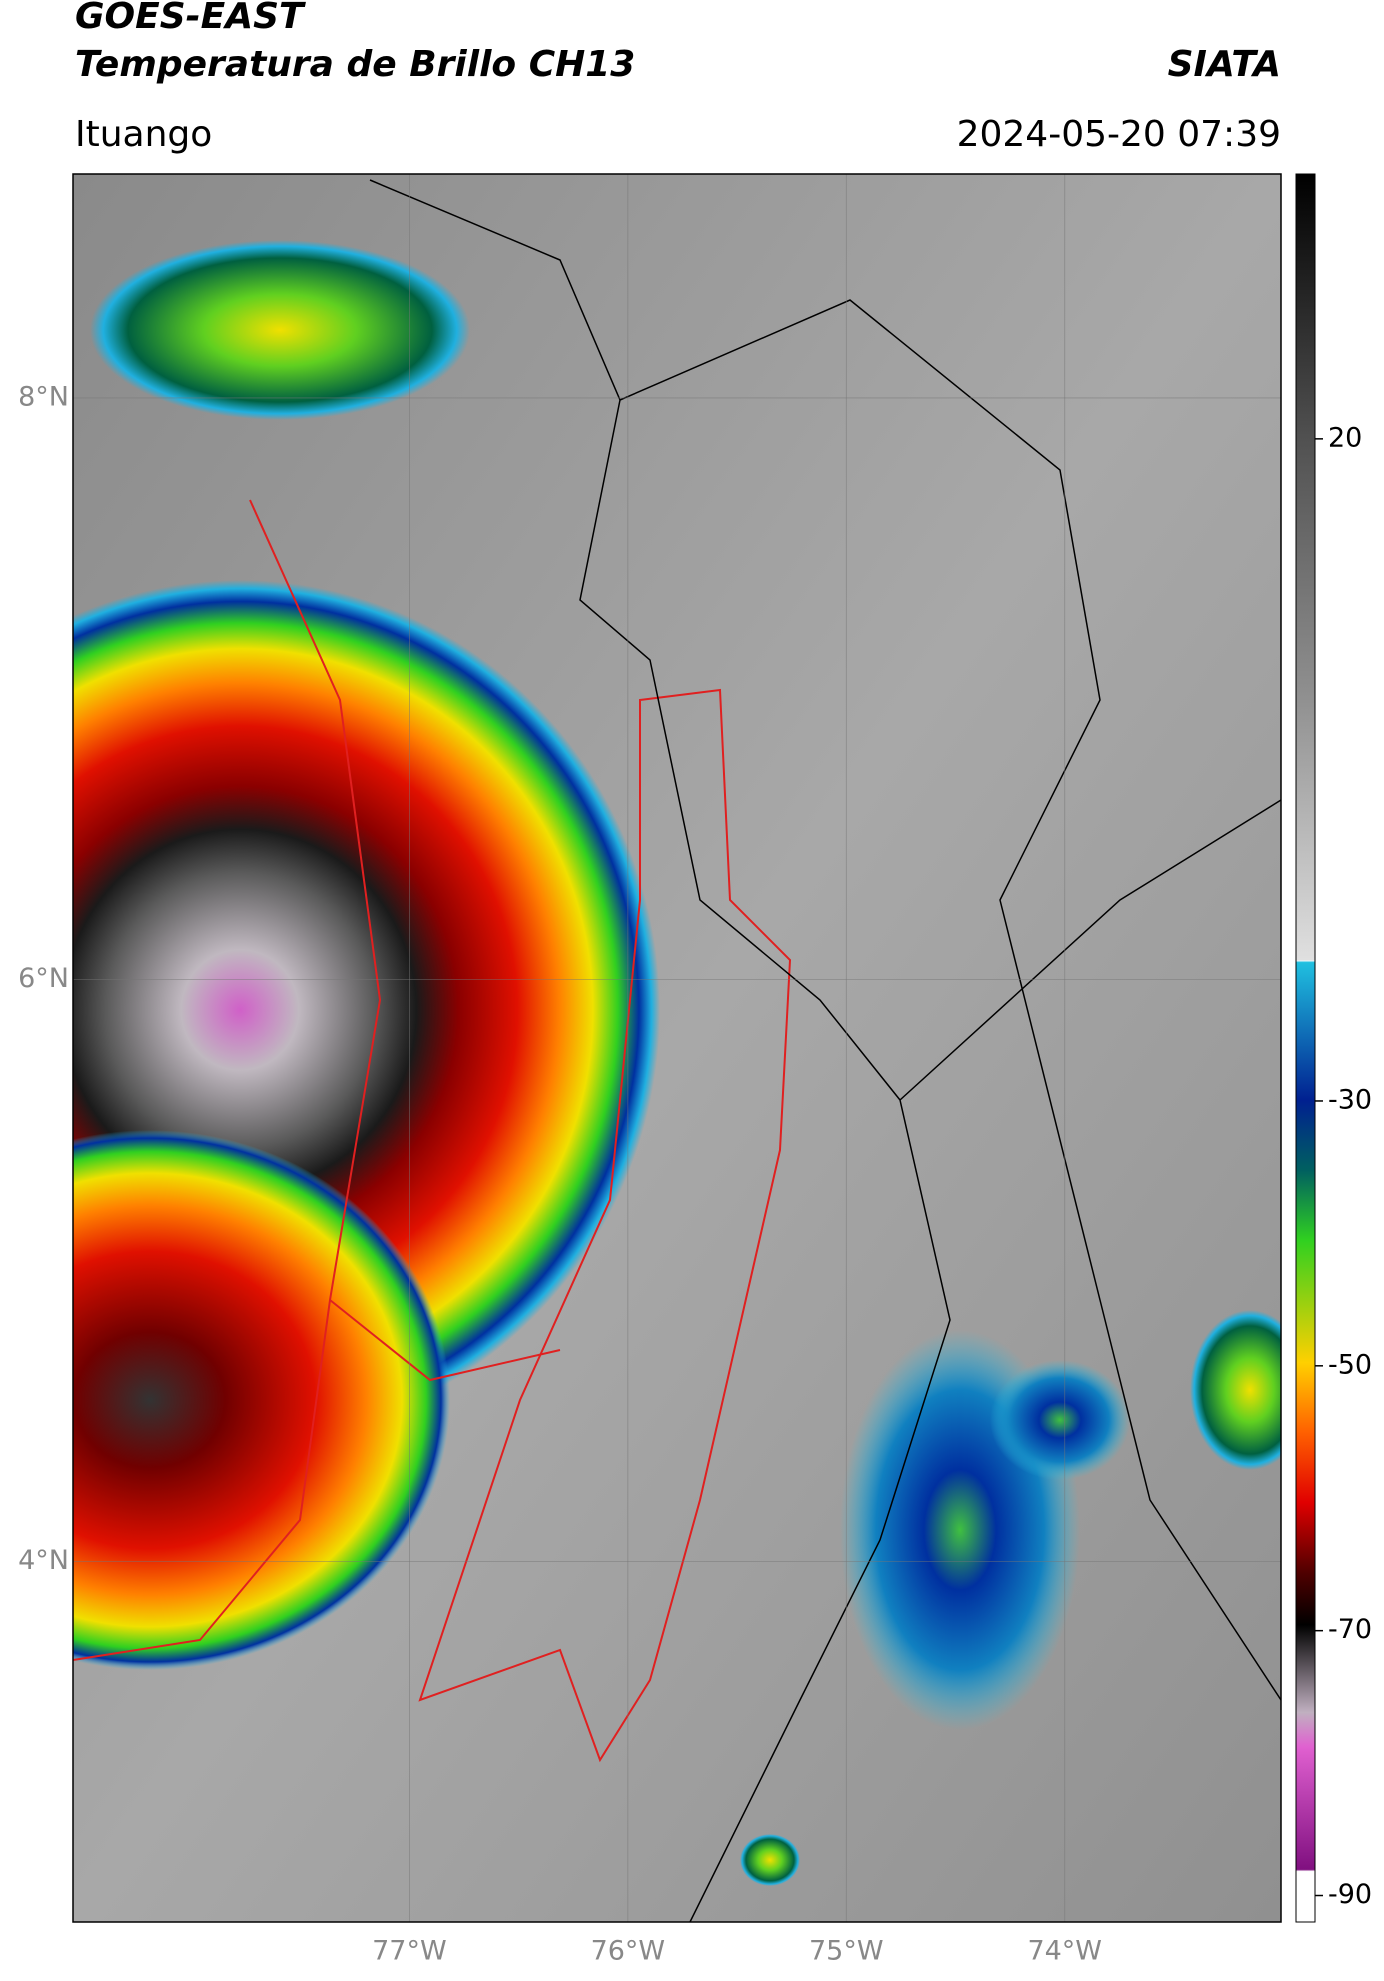 Image resolution: width=1384 pixels, height=1981 pixels. Describe the element at coordinates (43, 396) in the screenshot. I see `lat-tick-label: 8°N` at that location.